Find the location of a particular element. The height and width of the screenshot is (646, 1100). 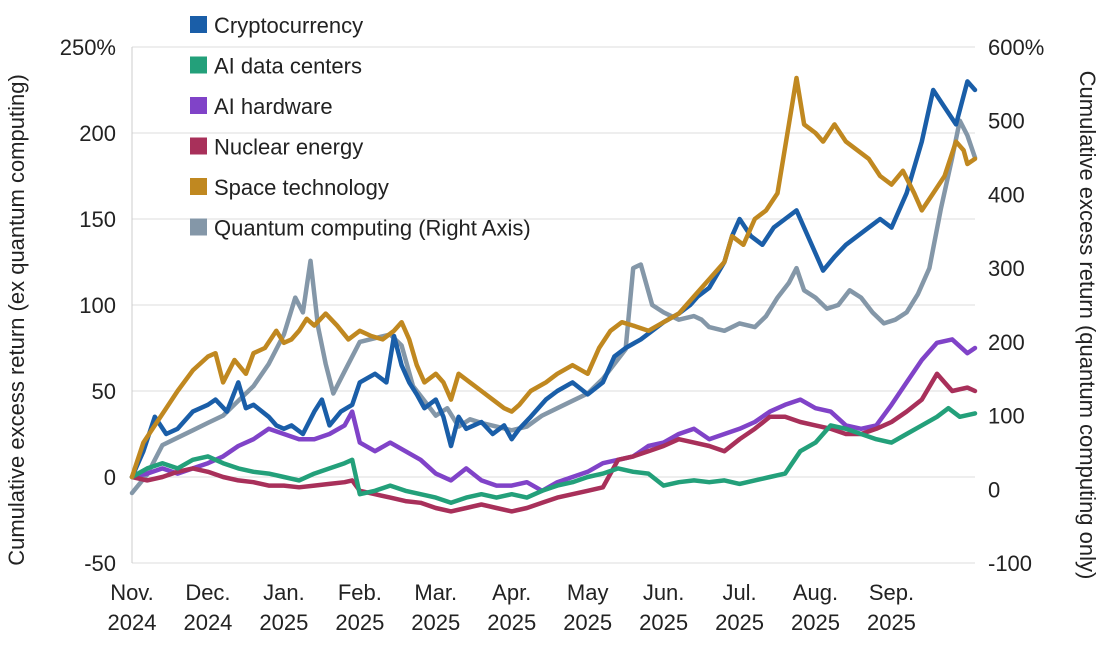

x-tick-label-month: May is located at coordinates (588, 592).